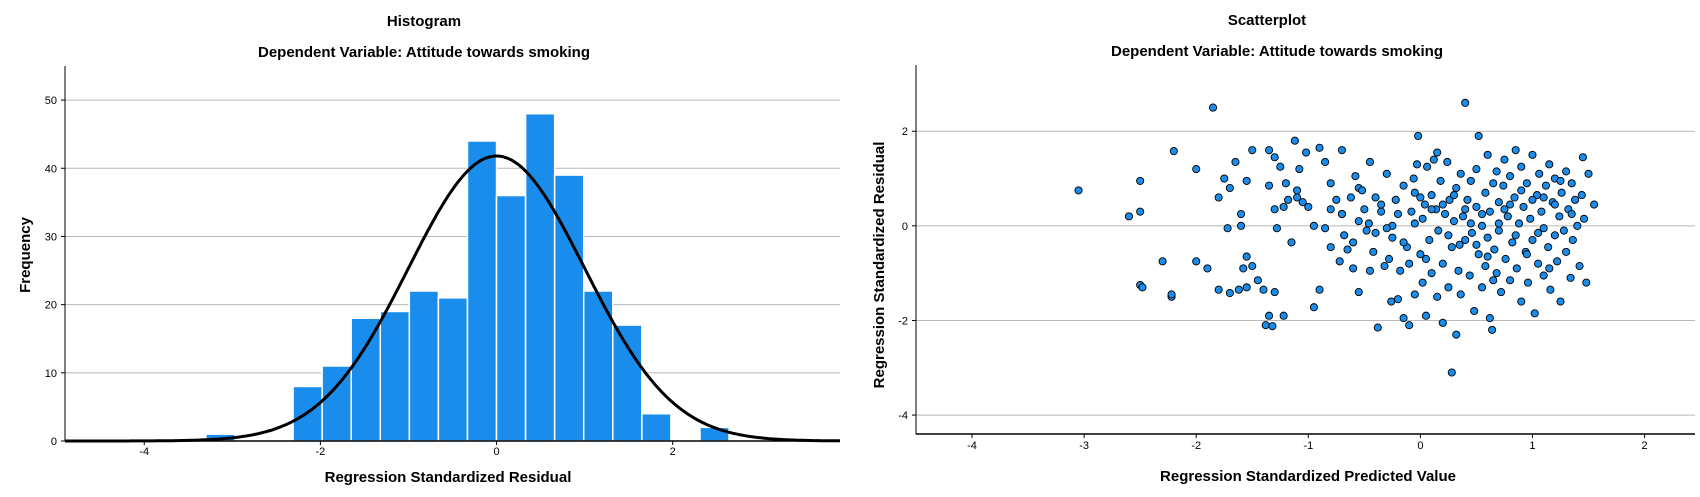  I want to click on x-tick-label: -3, so click(1084, 446).